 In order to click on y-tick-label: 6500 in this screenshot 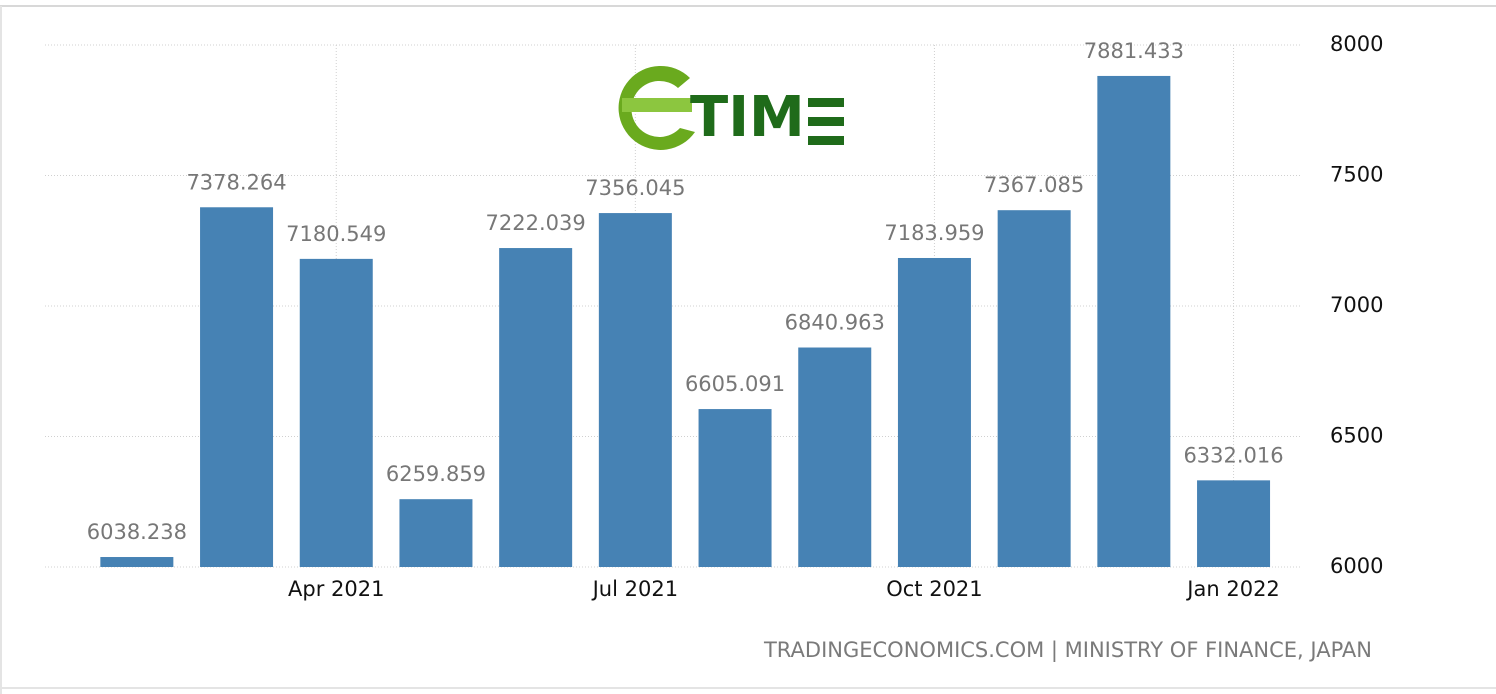, I will do `click(1356, 436)`.